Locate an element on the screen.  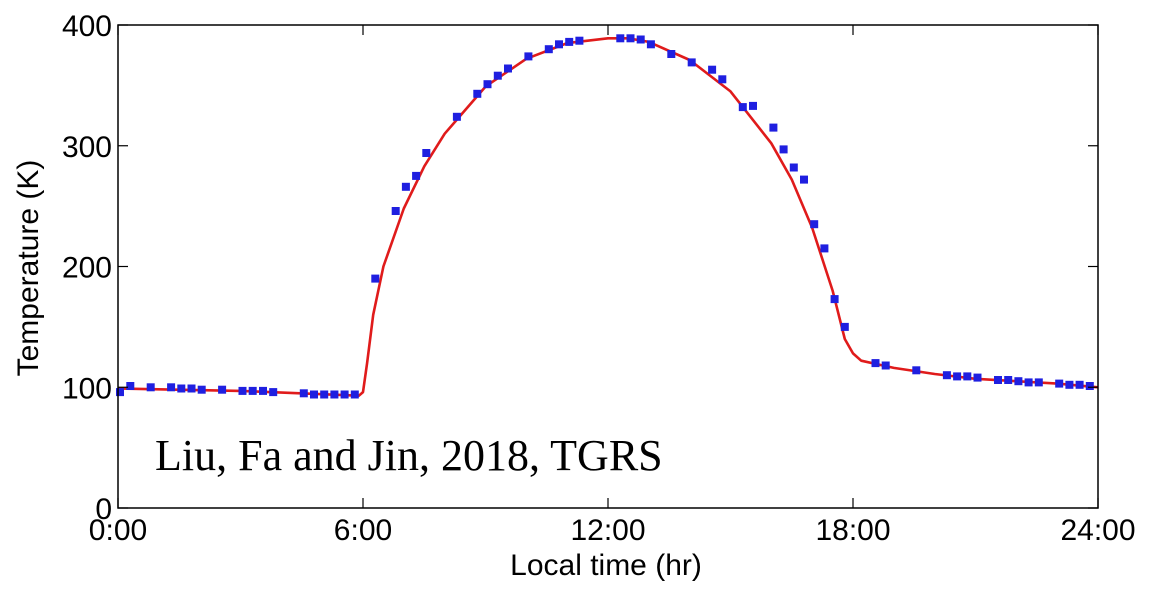
y-tick-label: 400 is located at coordinates (87, 26).